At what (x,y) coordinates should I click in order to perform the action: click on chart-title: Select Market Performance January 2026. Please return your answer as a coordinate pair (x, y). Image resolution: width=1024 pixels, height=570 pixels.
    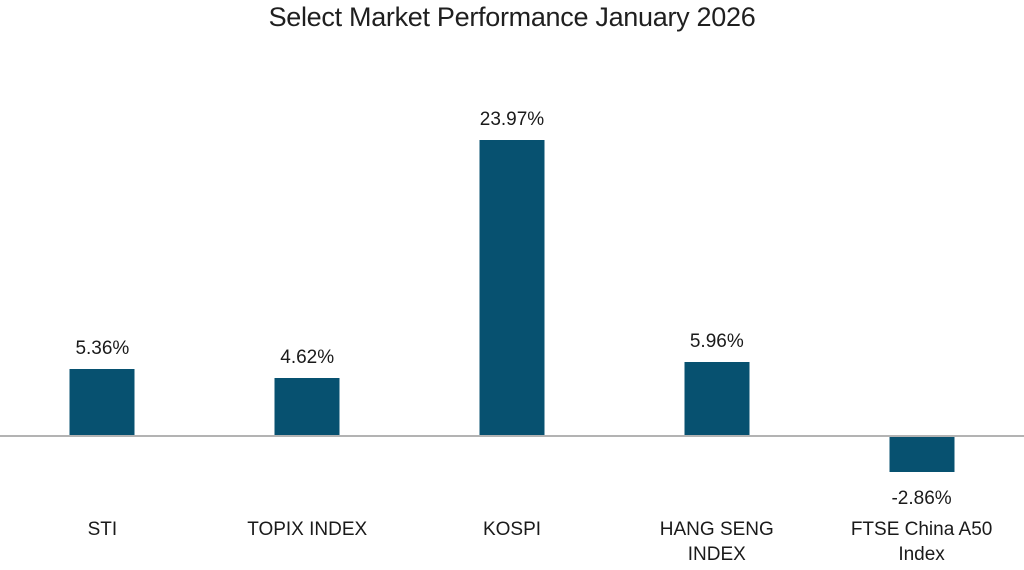
    Looking at the image, I should click on (512, 17).